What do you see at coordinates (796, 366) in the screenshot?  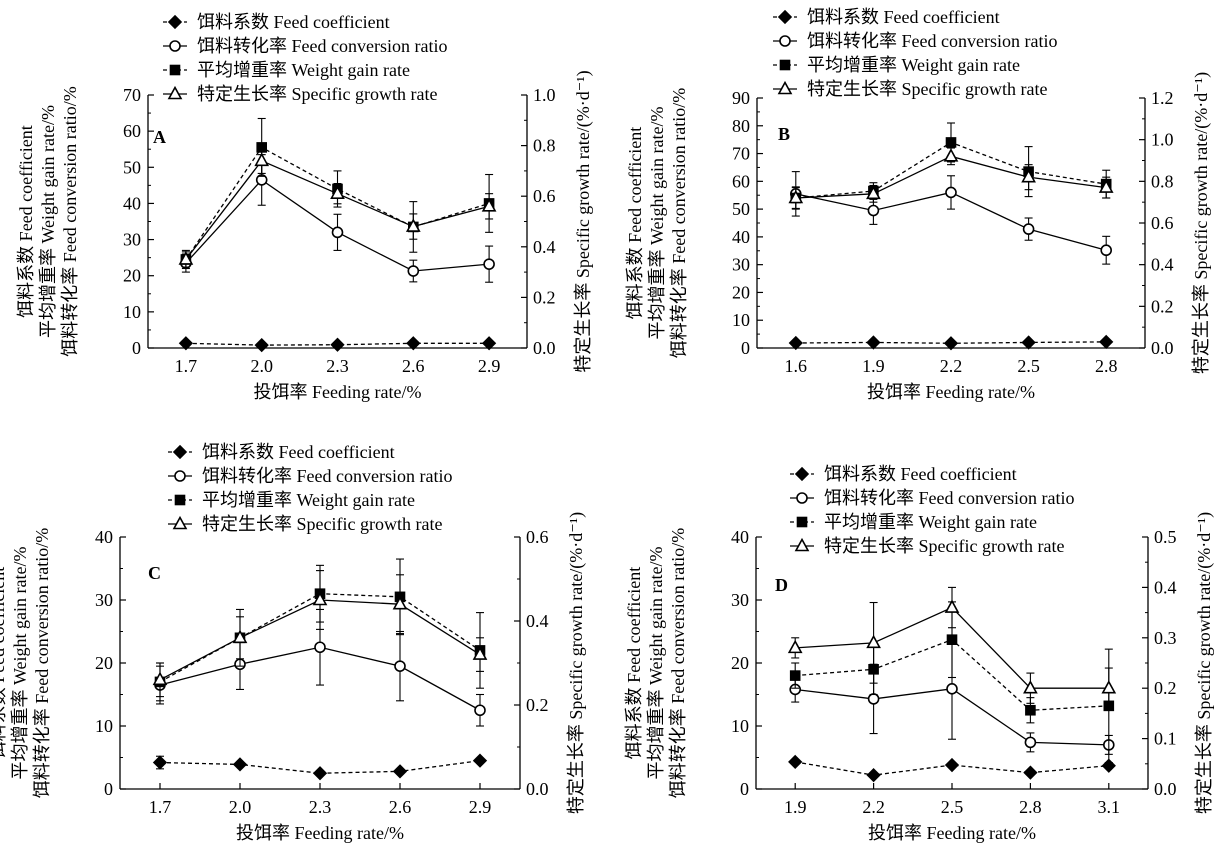 I see `x-tick-label: 1.6` at bounding box center [796, 366].